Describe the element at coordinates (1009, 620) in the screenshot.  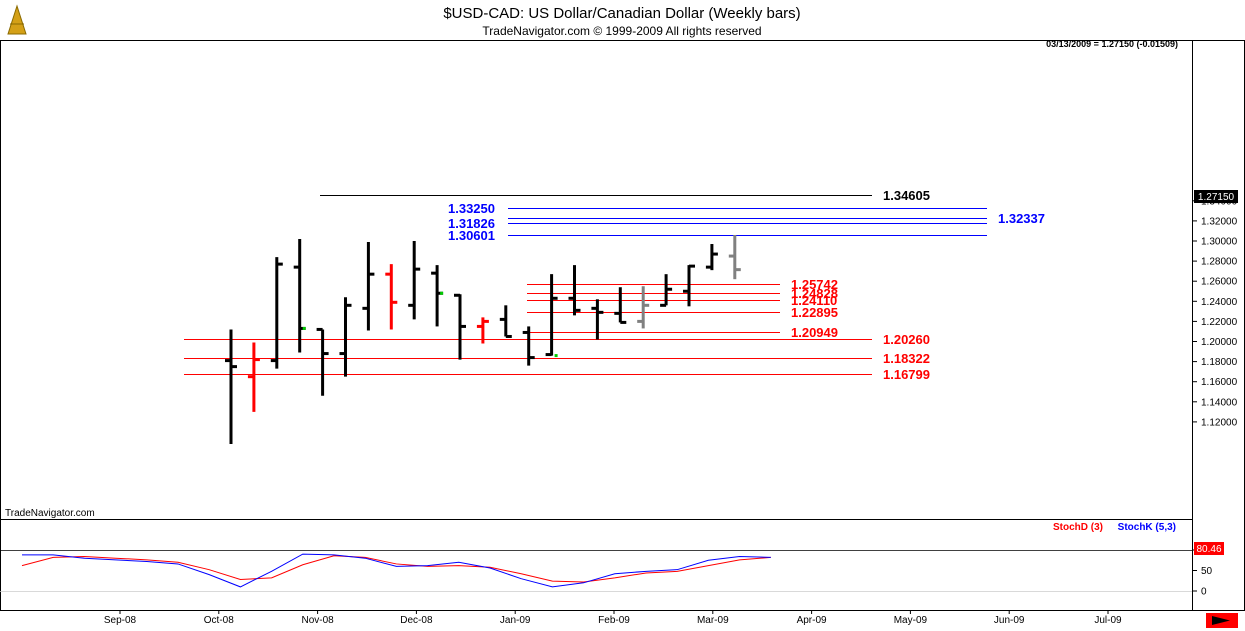
I see `time-tick-label: Jun-09` at that location.